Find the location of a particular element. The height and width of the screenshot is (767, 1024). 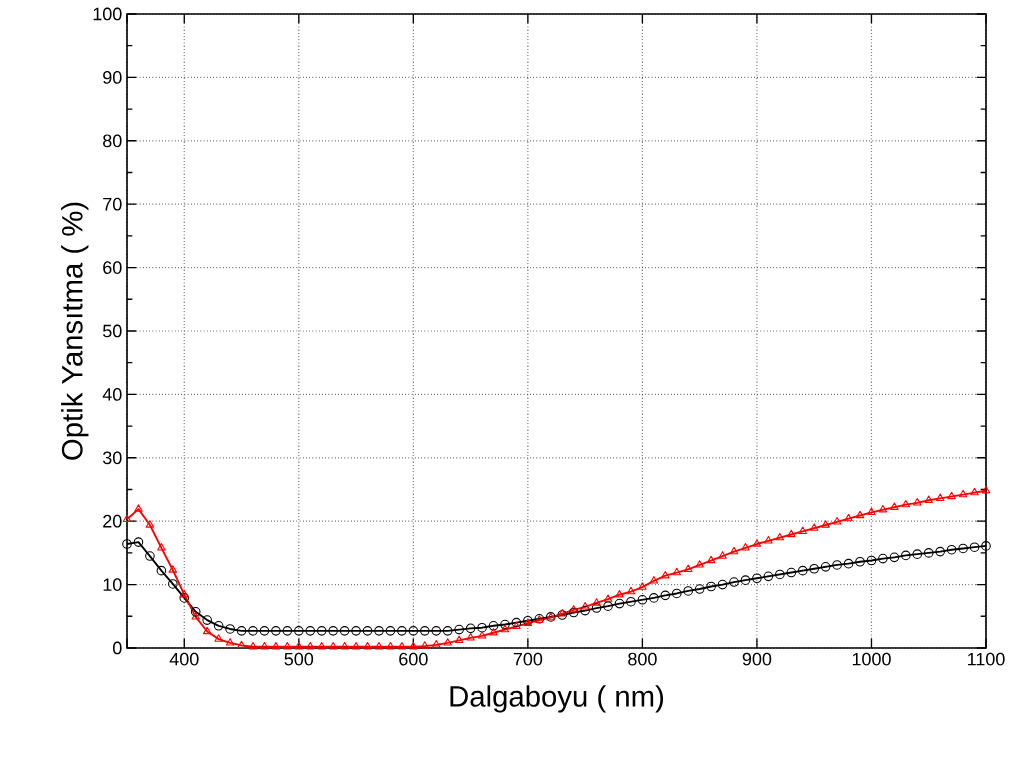

y-tick-label: 80 is located at coordinates (112, 141).